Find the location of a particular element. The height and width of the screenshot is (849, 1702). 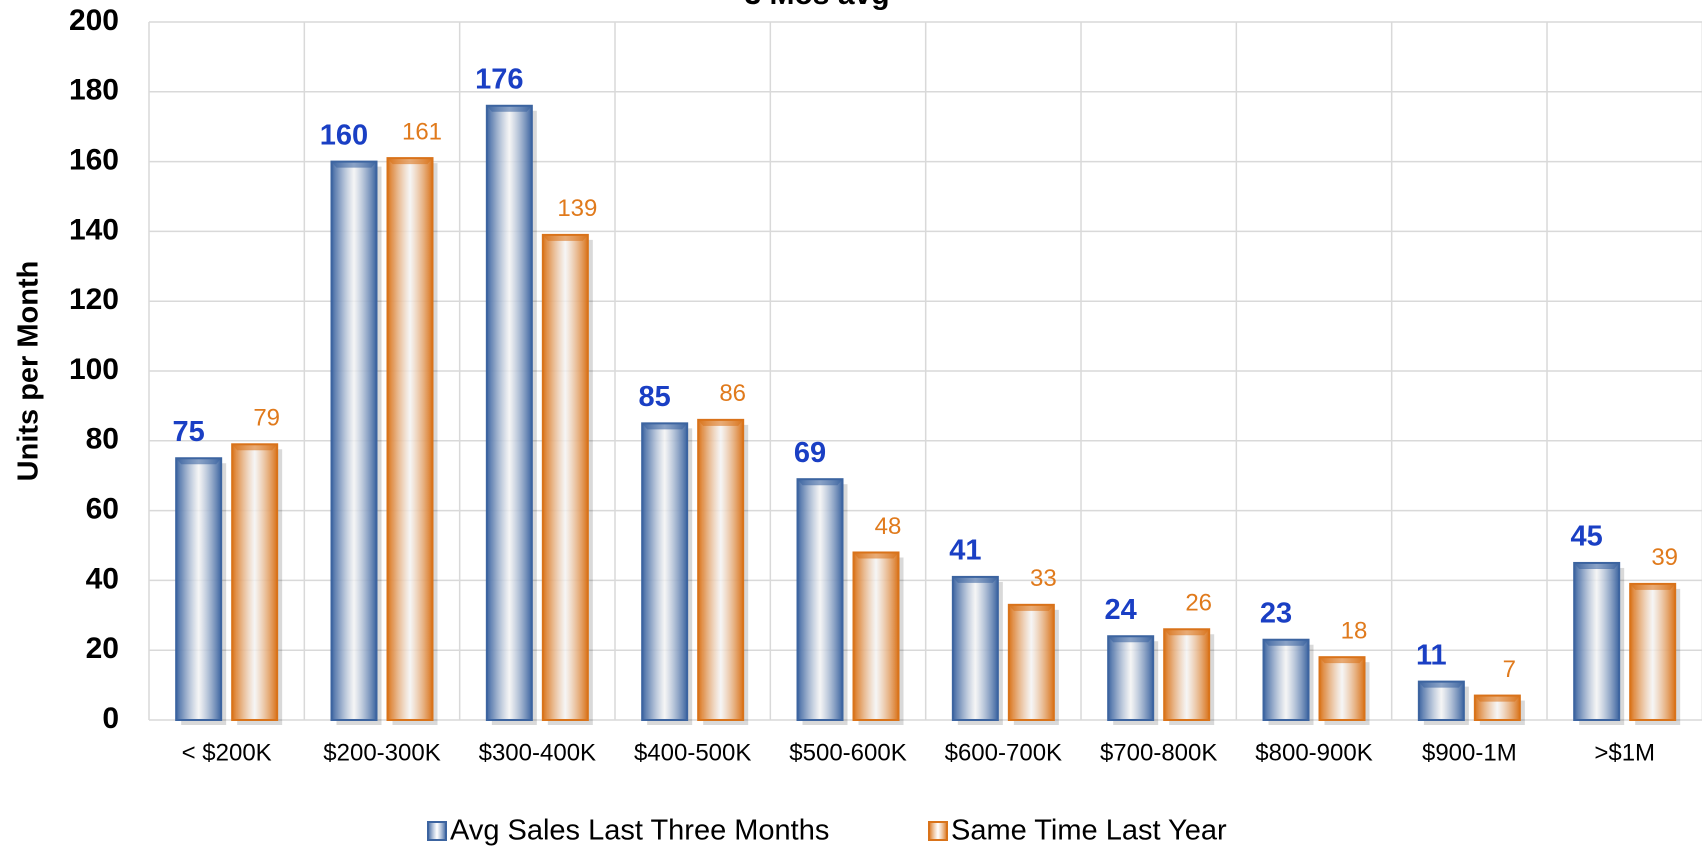

y-tick-label: 0 is located at coordinates (110, 718).